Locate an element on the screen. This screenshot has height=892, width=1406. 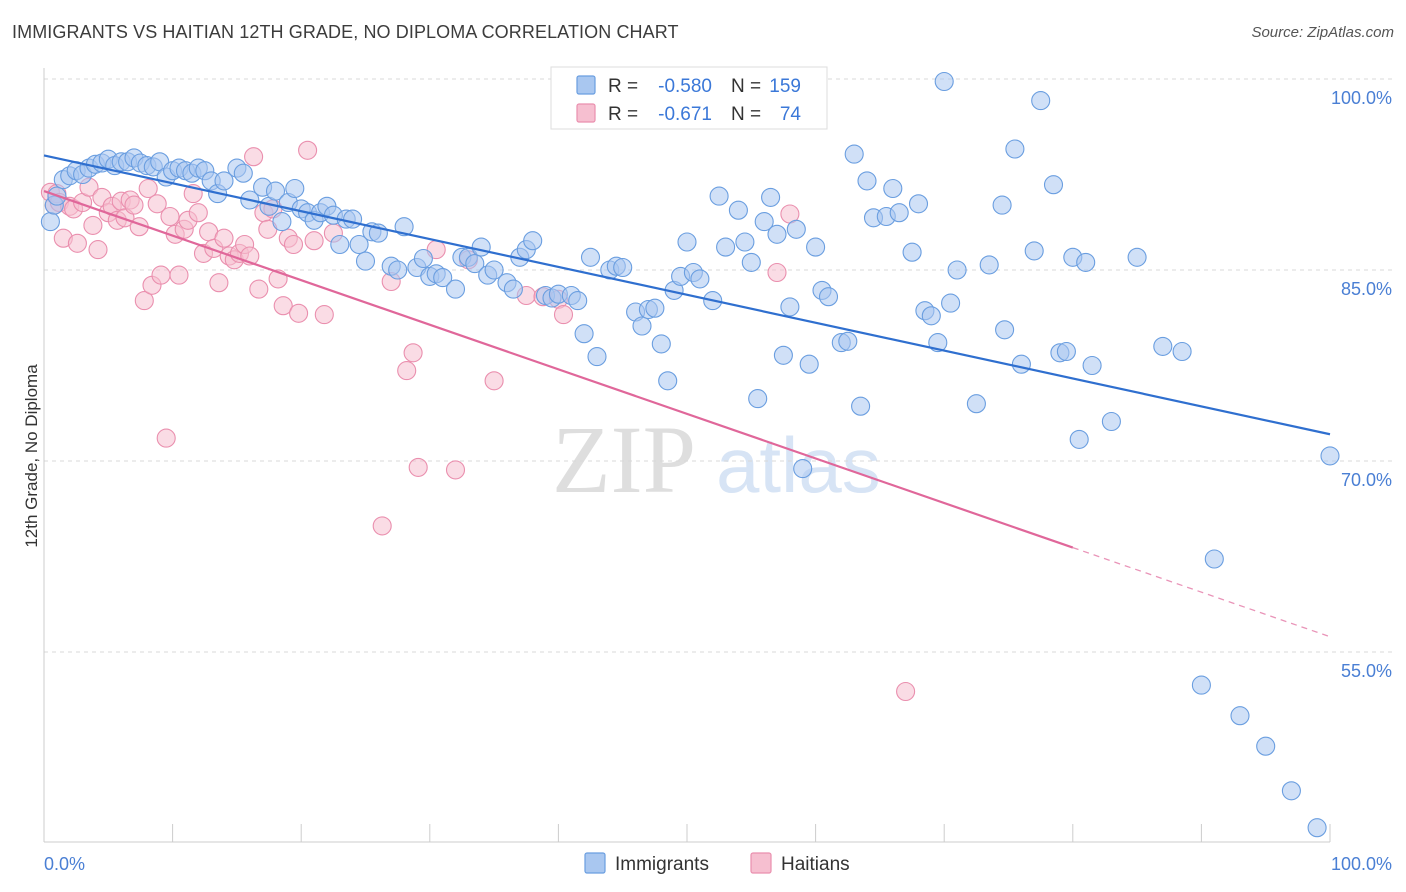
x-tick-label-min: 0.0% is located at coordinates (64, 864).